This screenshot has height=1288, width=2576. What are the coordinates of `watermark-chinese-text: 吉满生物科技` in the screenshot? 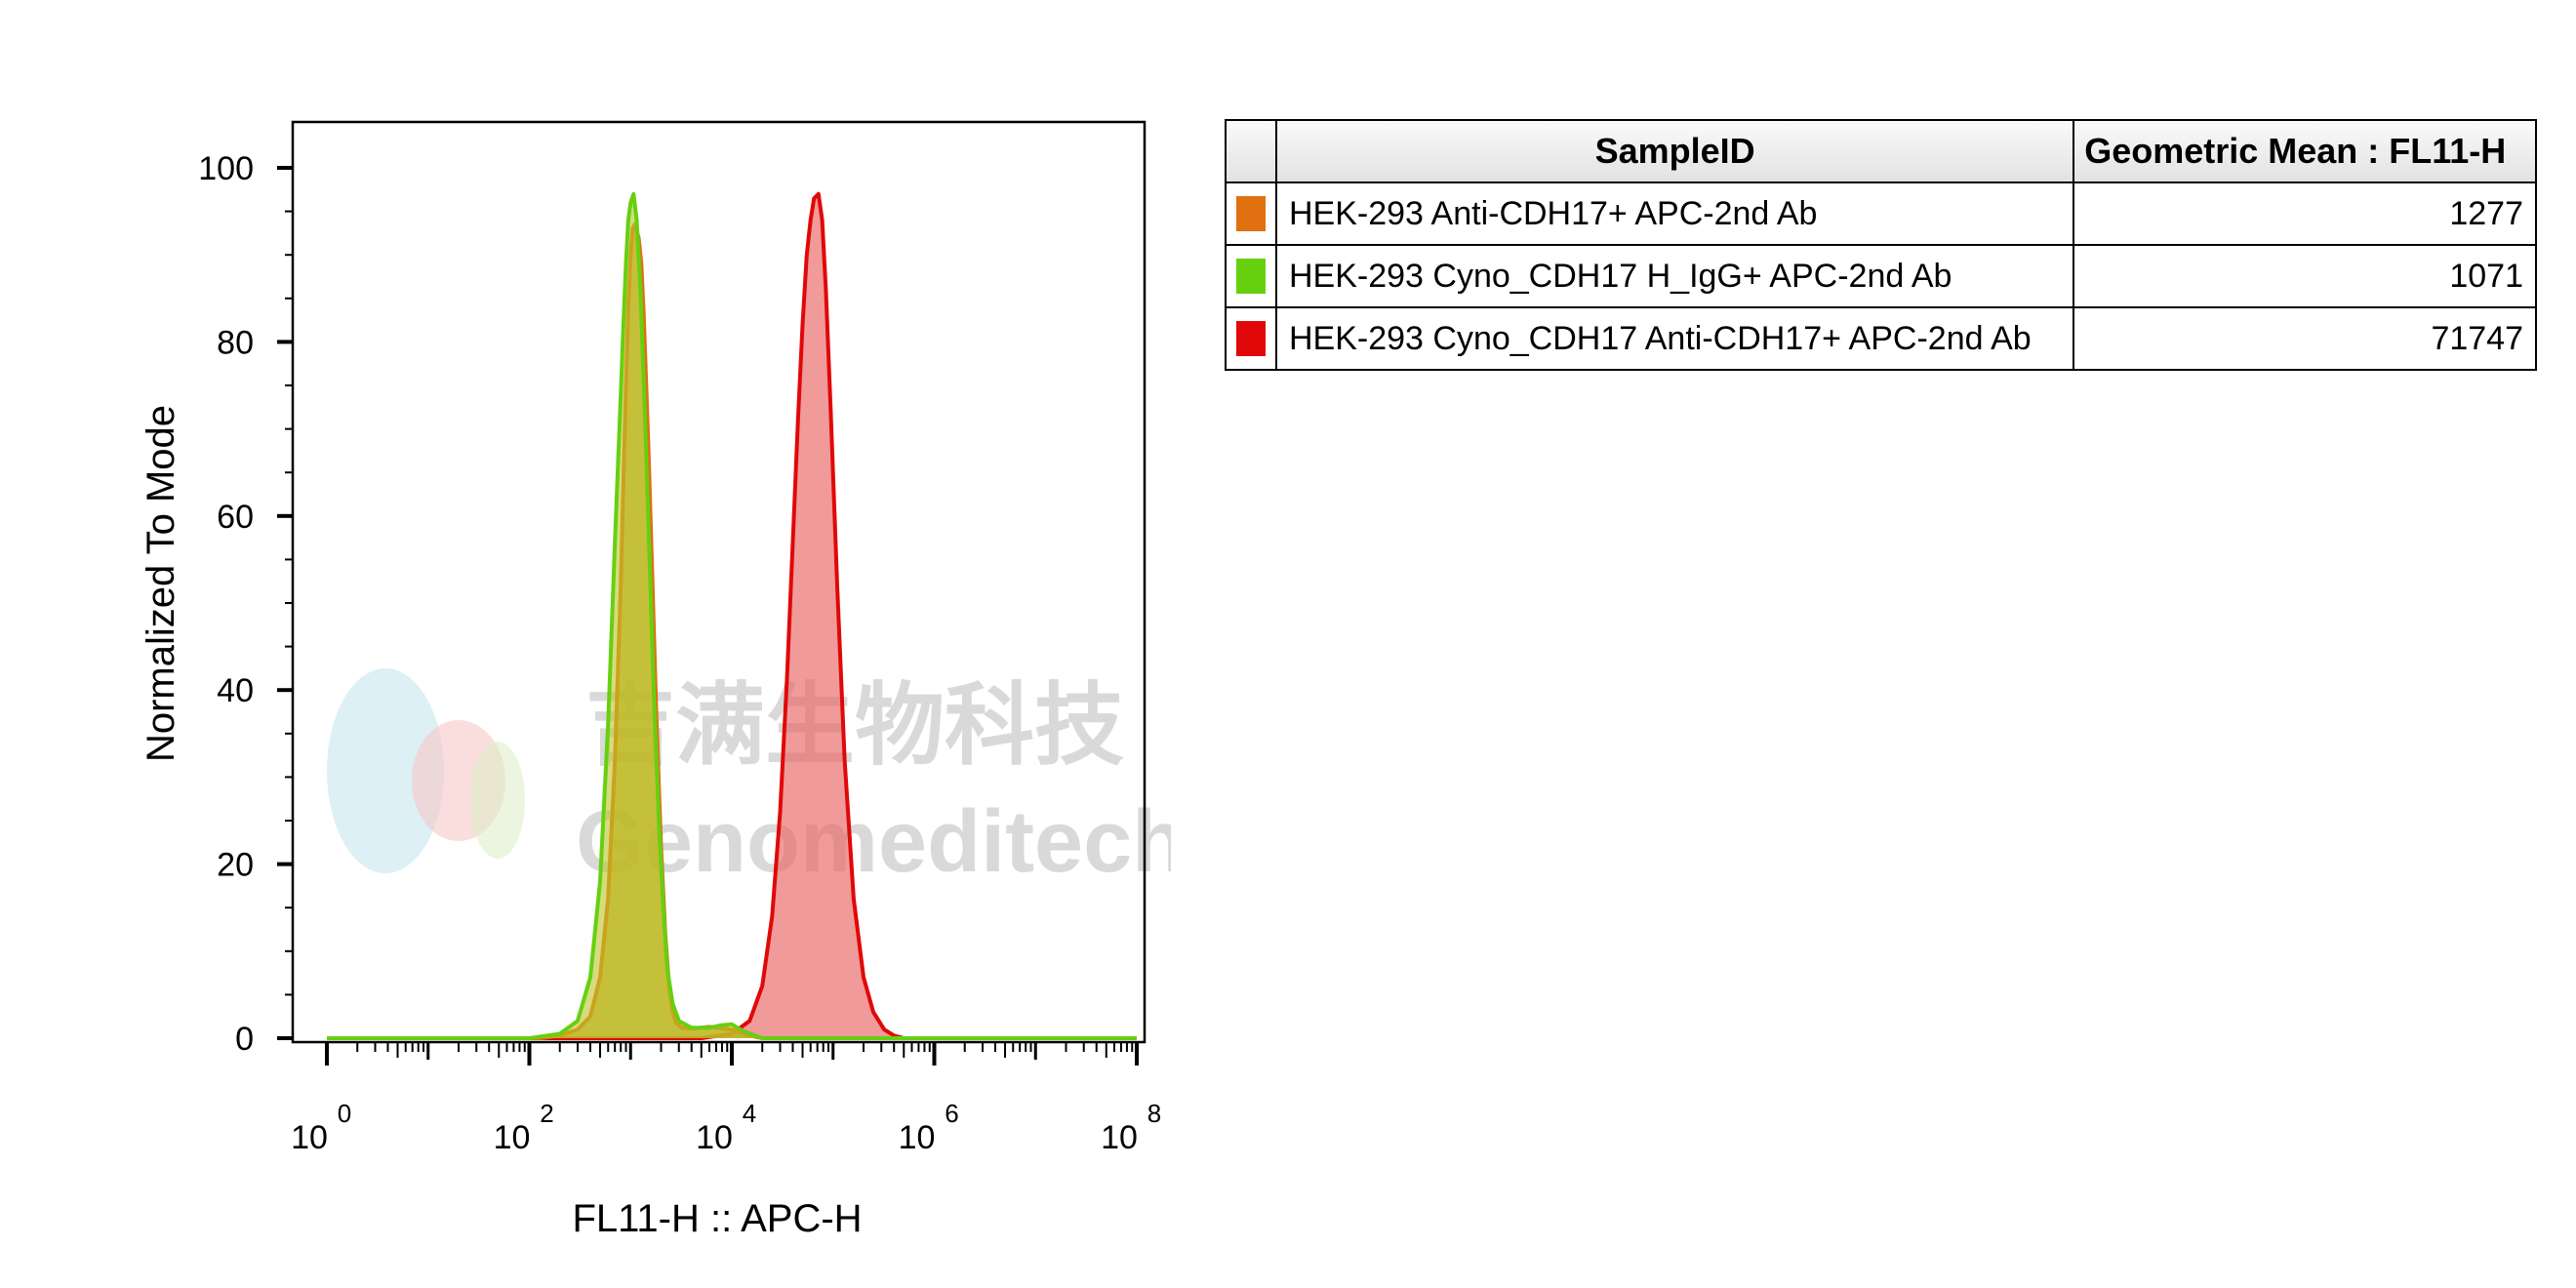 It's located at (854, 725).